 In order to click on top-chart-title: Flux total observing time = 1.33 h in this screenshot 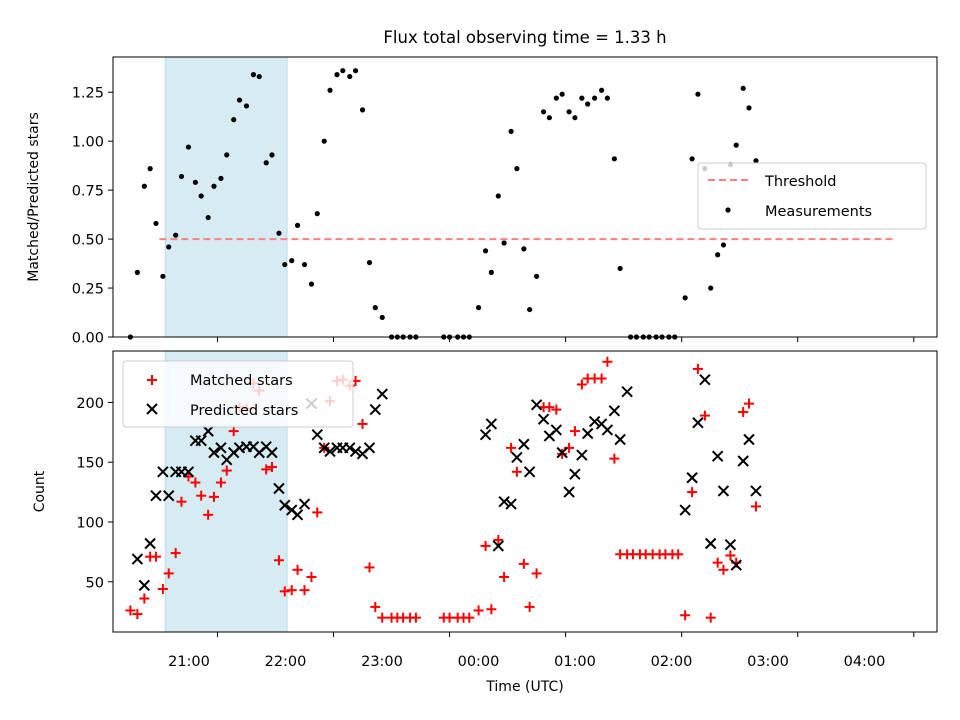, I will do `click(524, 37)`.